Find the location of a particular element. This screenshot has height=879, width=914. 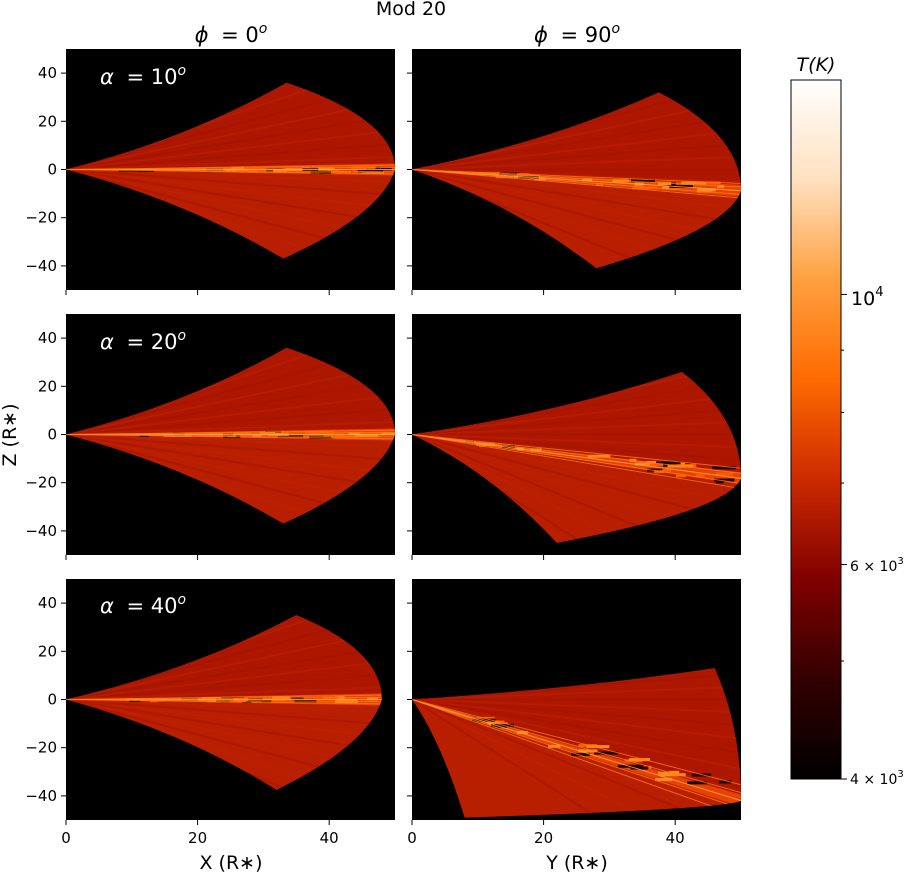

figure-title: Mod 20 is located at coordinates (411, 10).